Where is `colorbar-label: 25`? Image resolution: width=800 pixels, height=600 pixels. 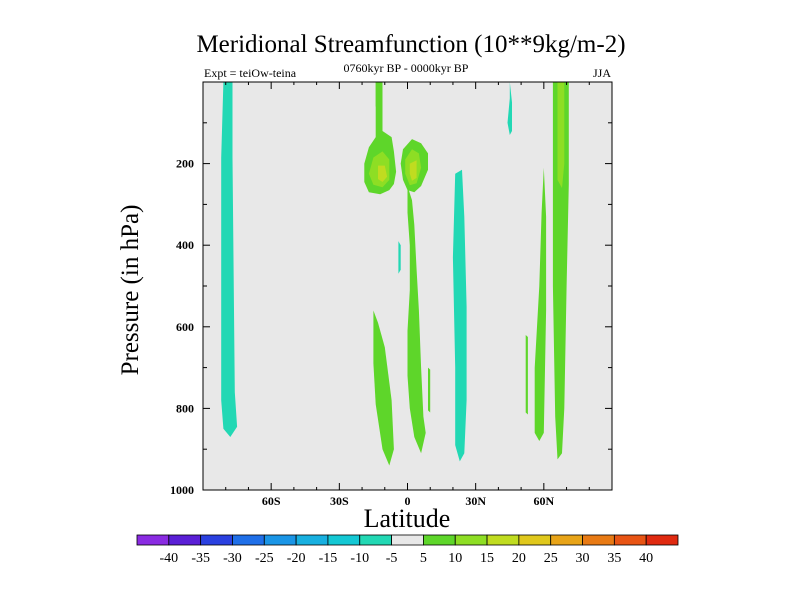 colorbar-label: 25 is located at coordinates (551, 558).